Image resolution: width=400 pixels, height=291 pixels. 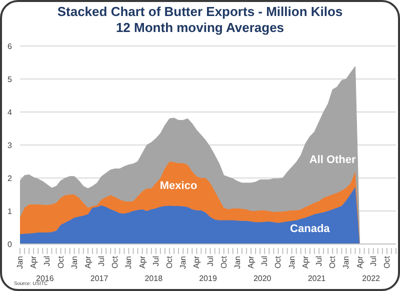 What do you see at coordinates (179, 186) in the screenshot?
I see `series-label: Mexico` at bounding box center [179, 186].